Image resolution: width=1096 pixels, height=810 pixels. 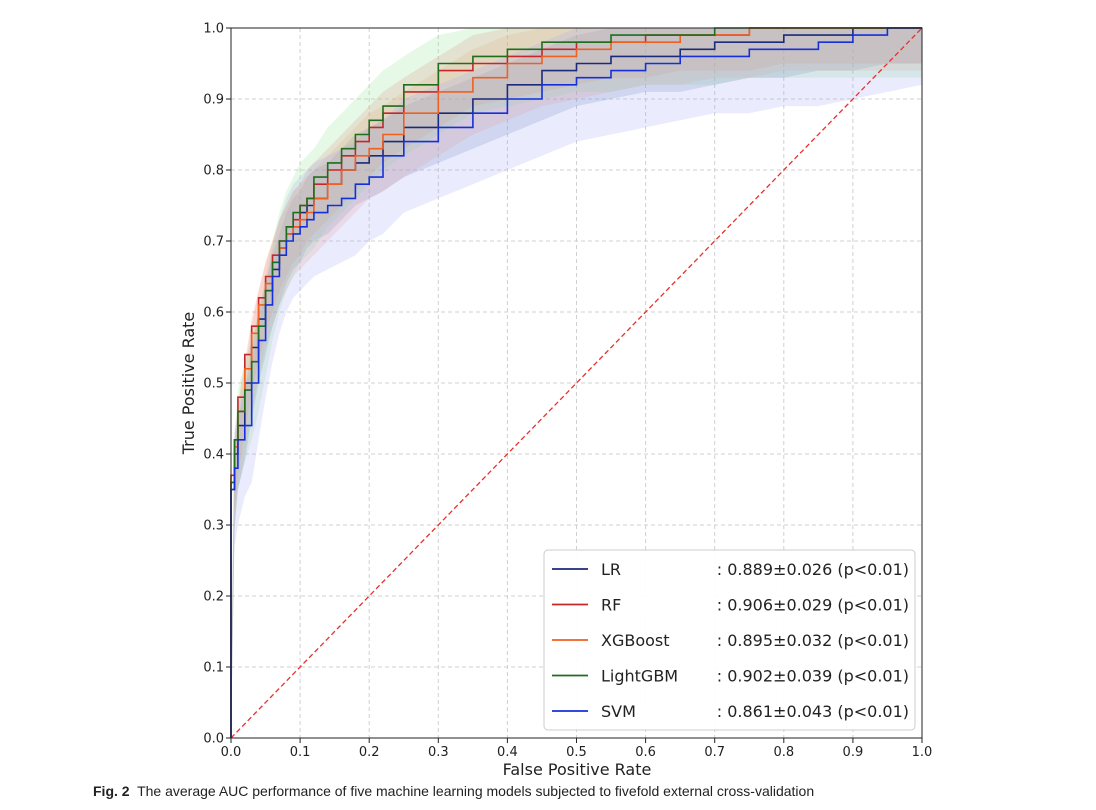 What do you see at coordinates (111, 791) in the screenshot?
I see `figure-label: Fig. 2` at bounding box center [111, 791].